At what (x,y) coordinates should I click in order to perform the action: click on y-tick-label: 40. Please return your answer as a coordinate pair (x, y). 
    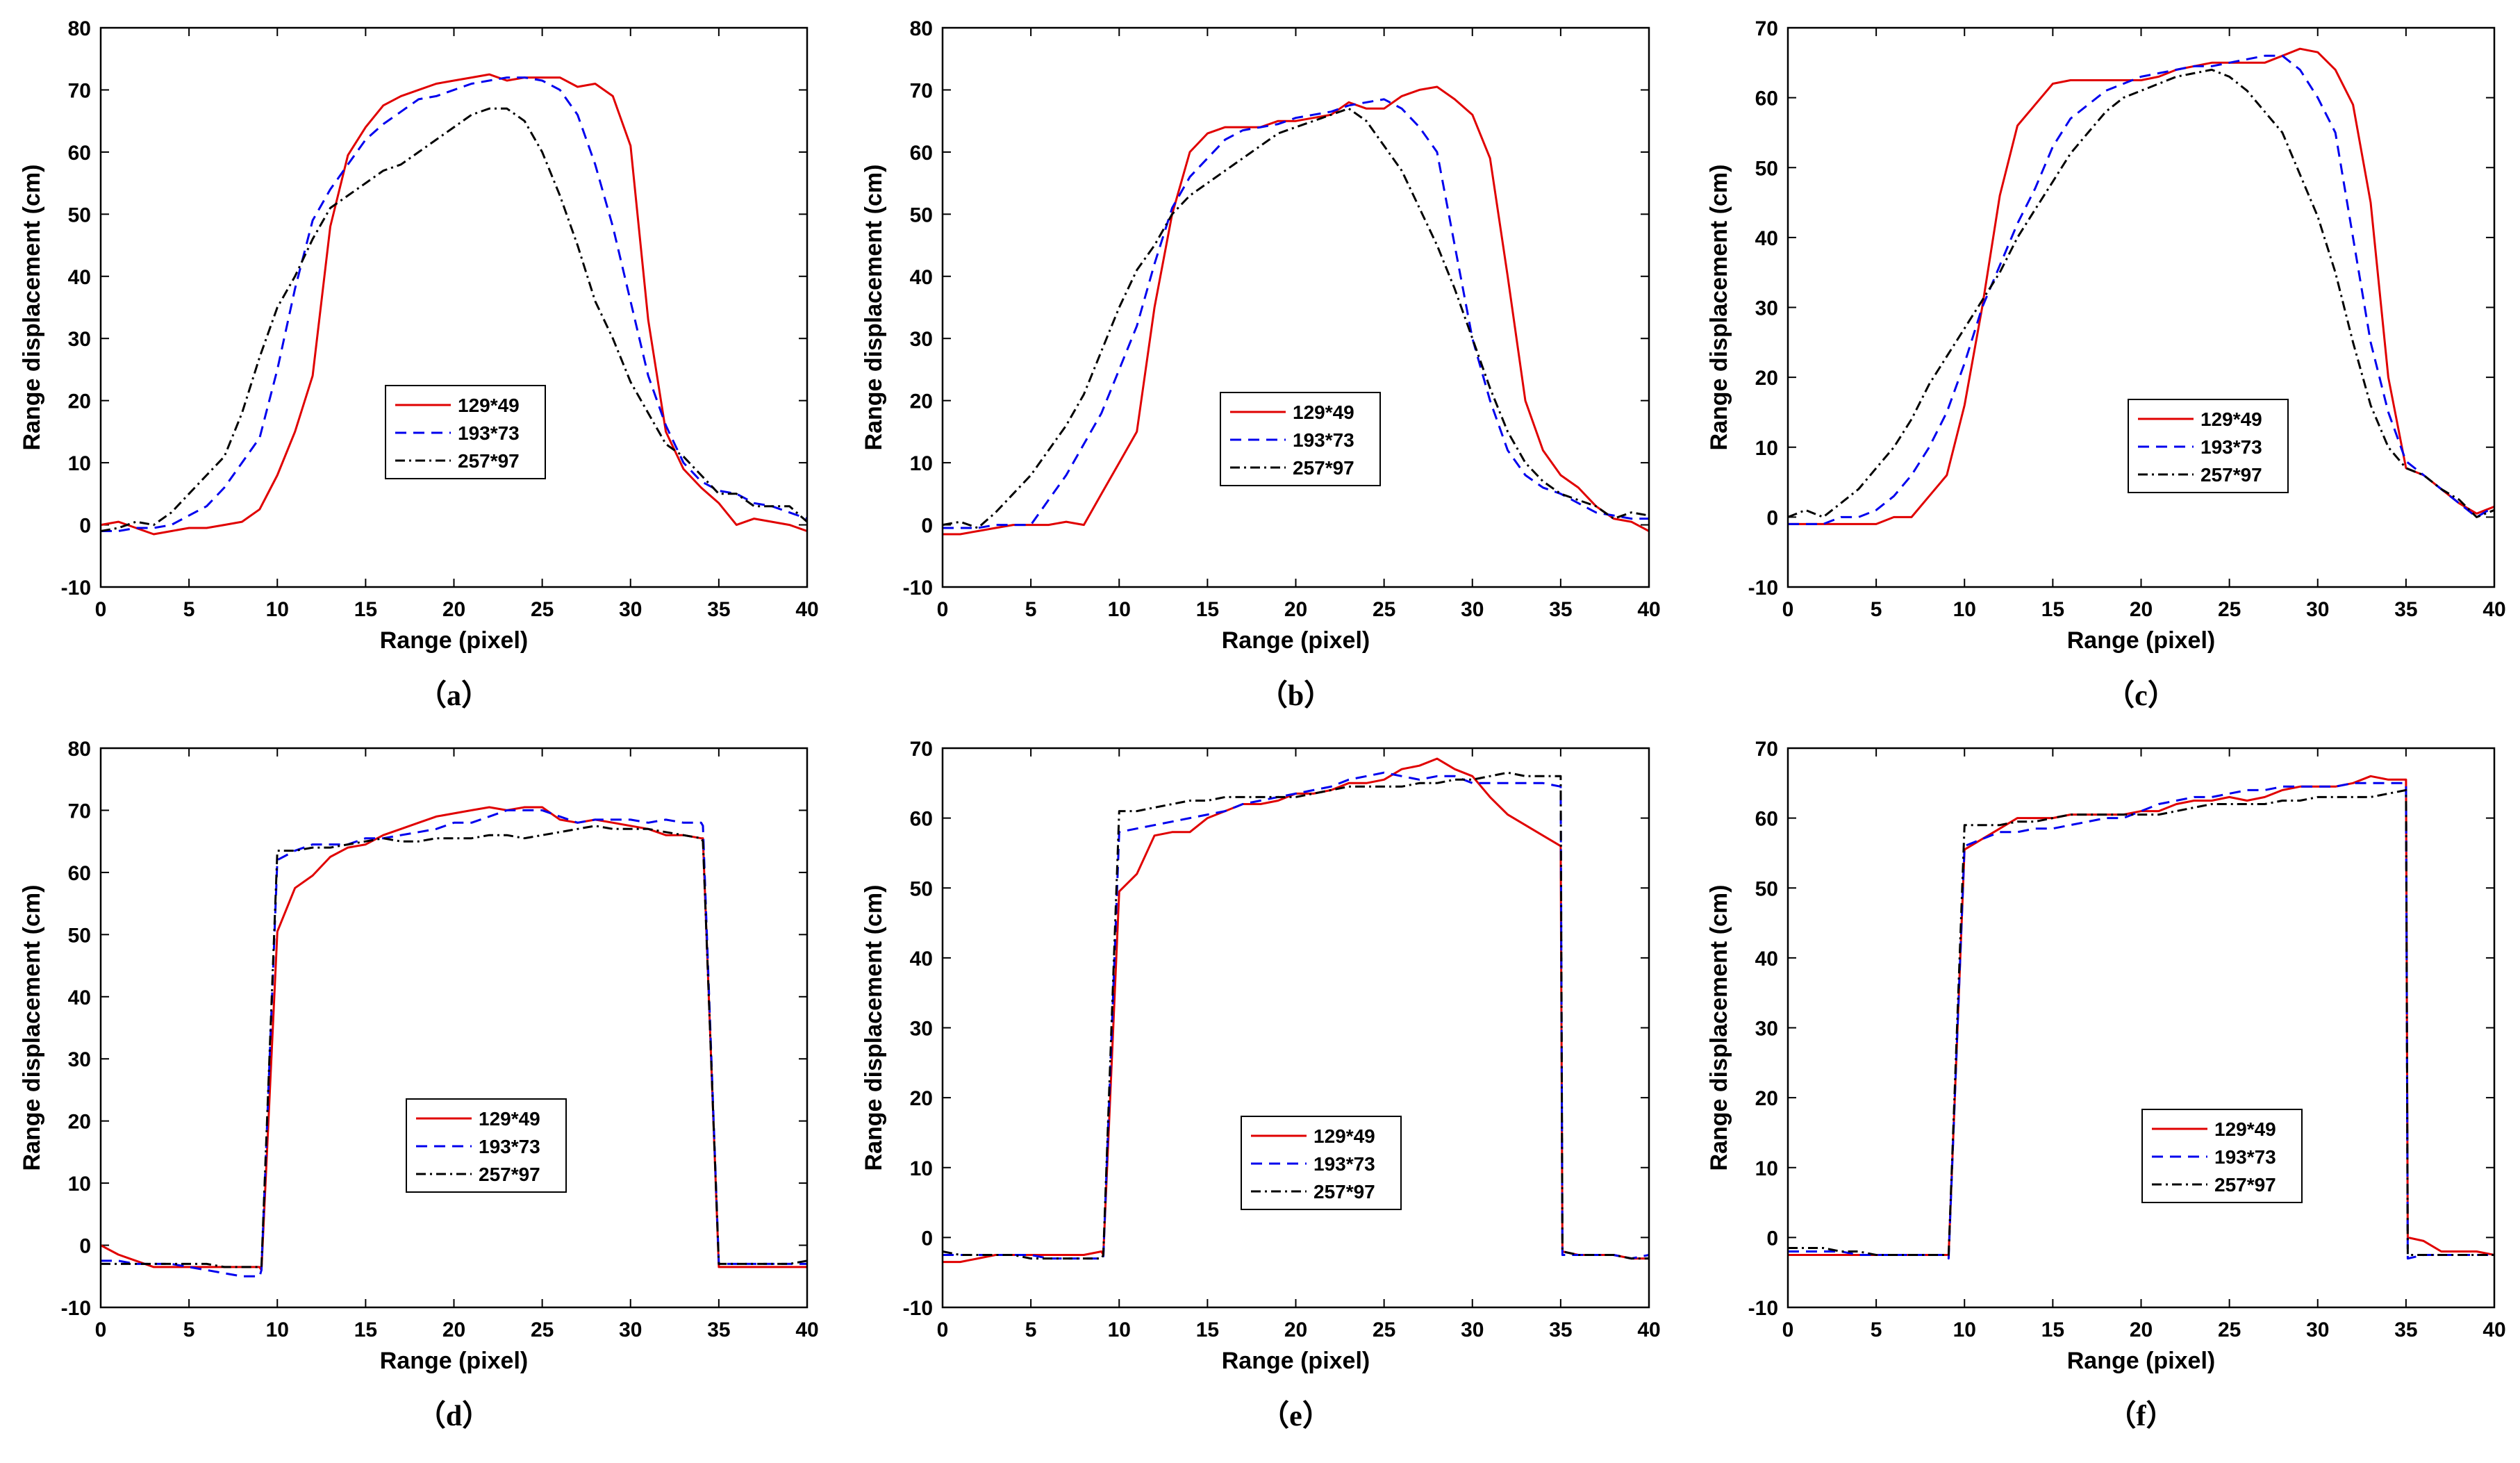
    Looking at the image, I should click on (79, 277).